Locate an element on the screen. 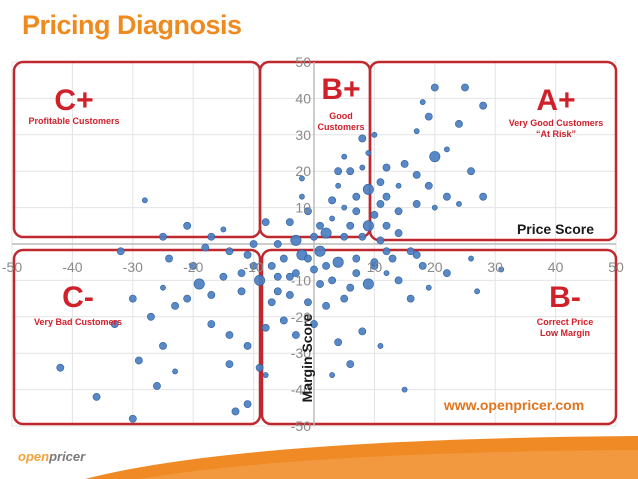  x-tick-label: -10 is located at coordinates (253, 267).